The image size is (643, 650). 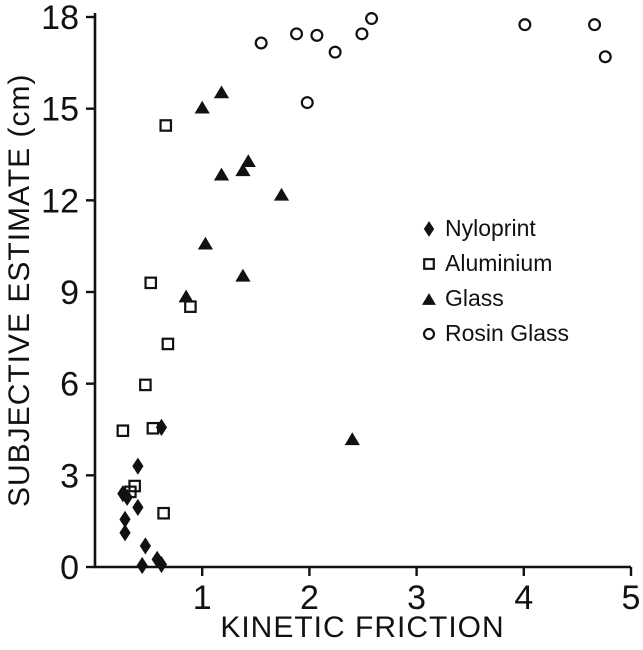 I want to click on triangle-icon, so click(x=431, y=299).